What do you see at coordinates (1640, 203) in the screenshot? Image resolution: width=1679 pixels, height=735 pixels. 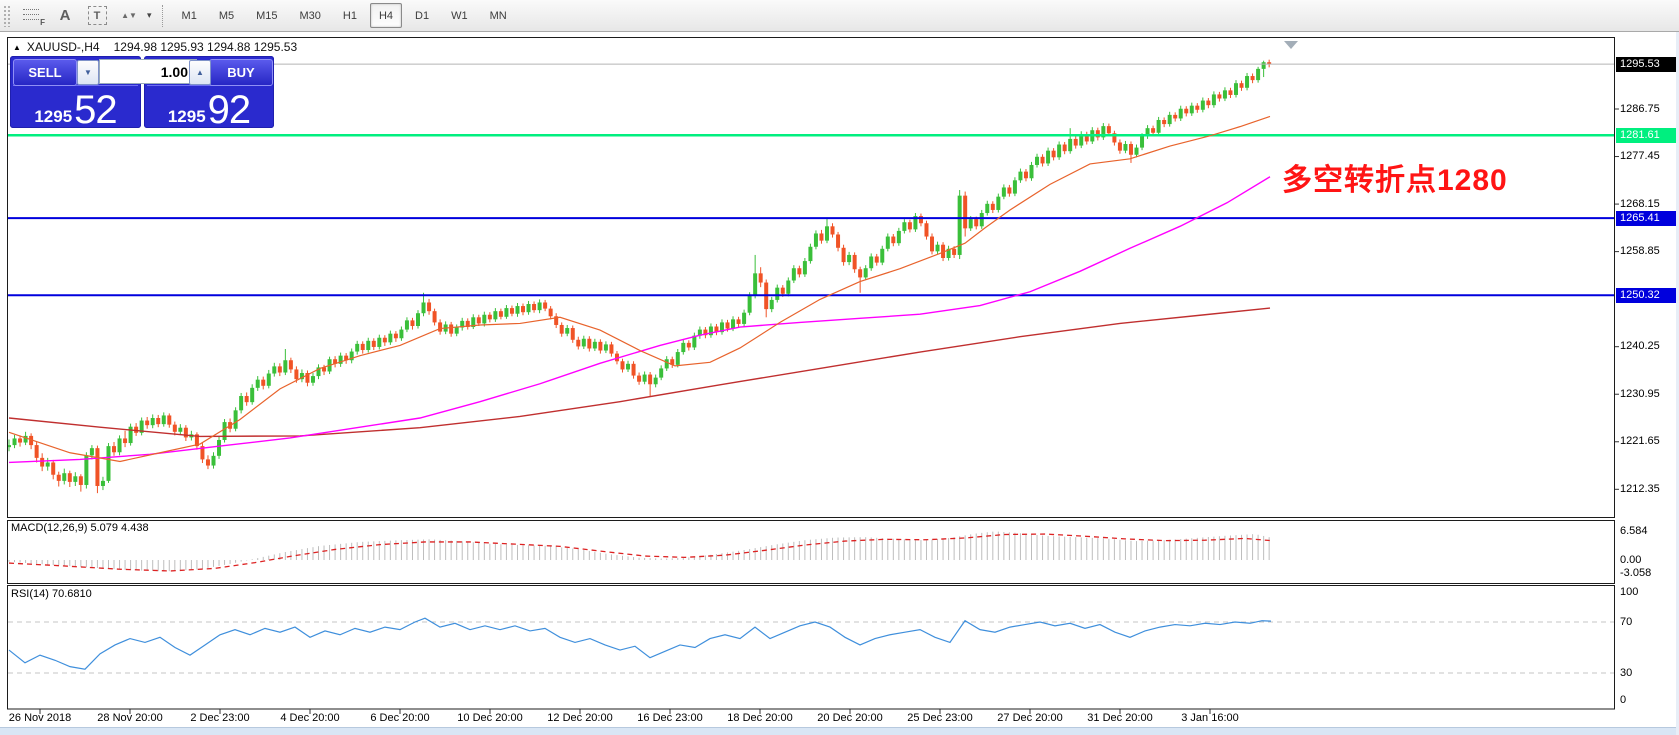 I see `price-tick-label: 1268.15` at bounding box center [1640, 203].